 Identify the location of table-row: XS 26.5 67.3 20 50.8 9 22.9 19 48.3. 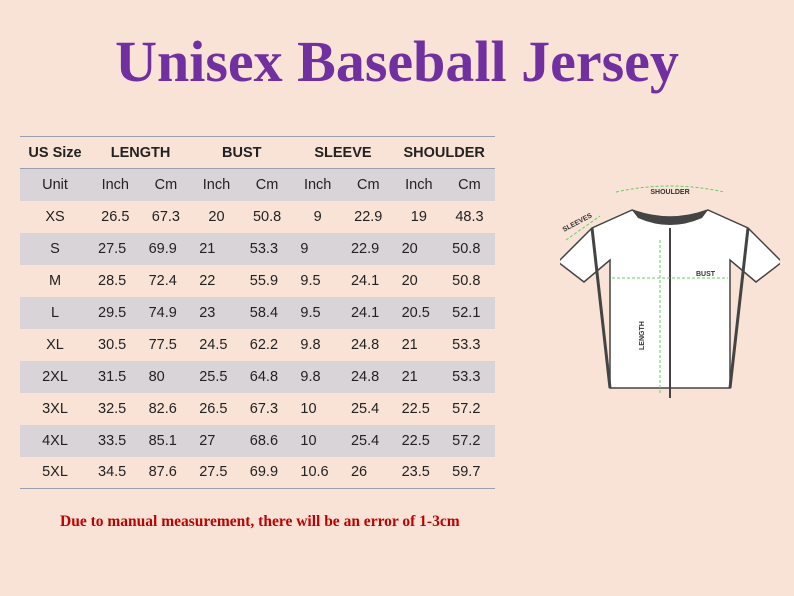
(257, 217).